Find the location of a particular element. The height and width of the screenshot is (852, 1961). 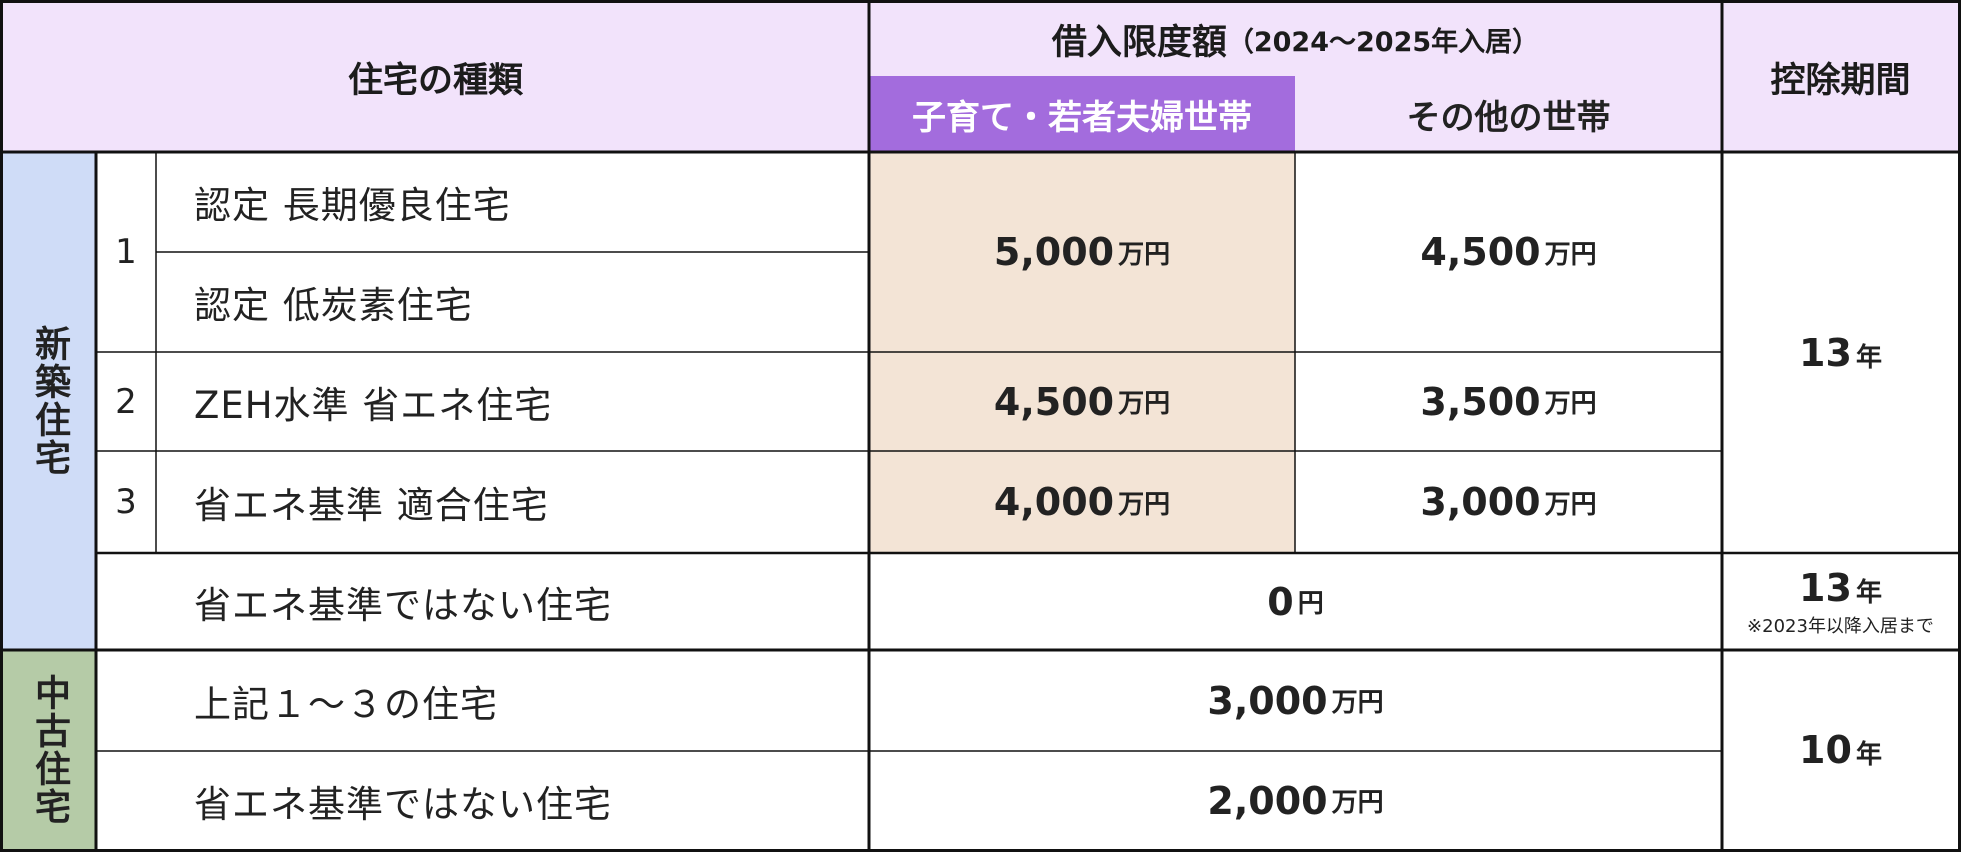

other-amount-row1: 4,500 万円 is located at coordinates (1508, 252).